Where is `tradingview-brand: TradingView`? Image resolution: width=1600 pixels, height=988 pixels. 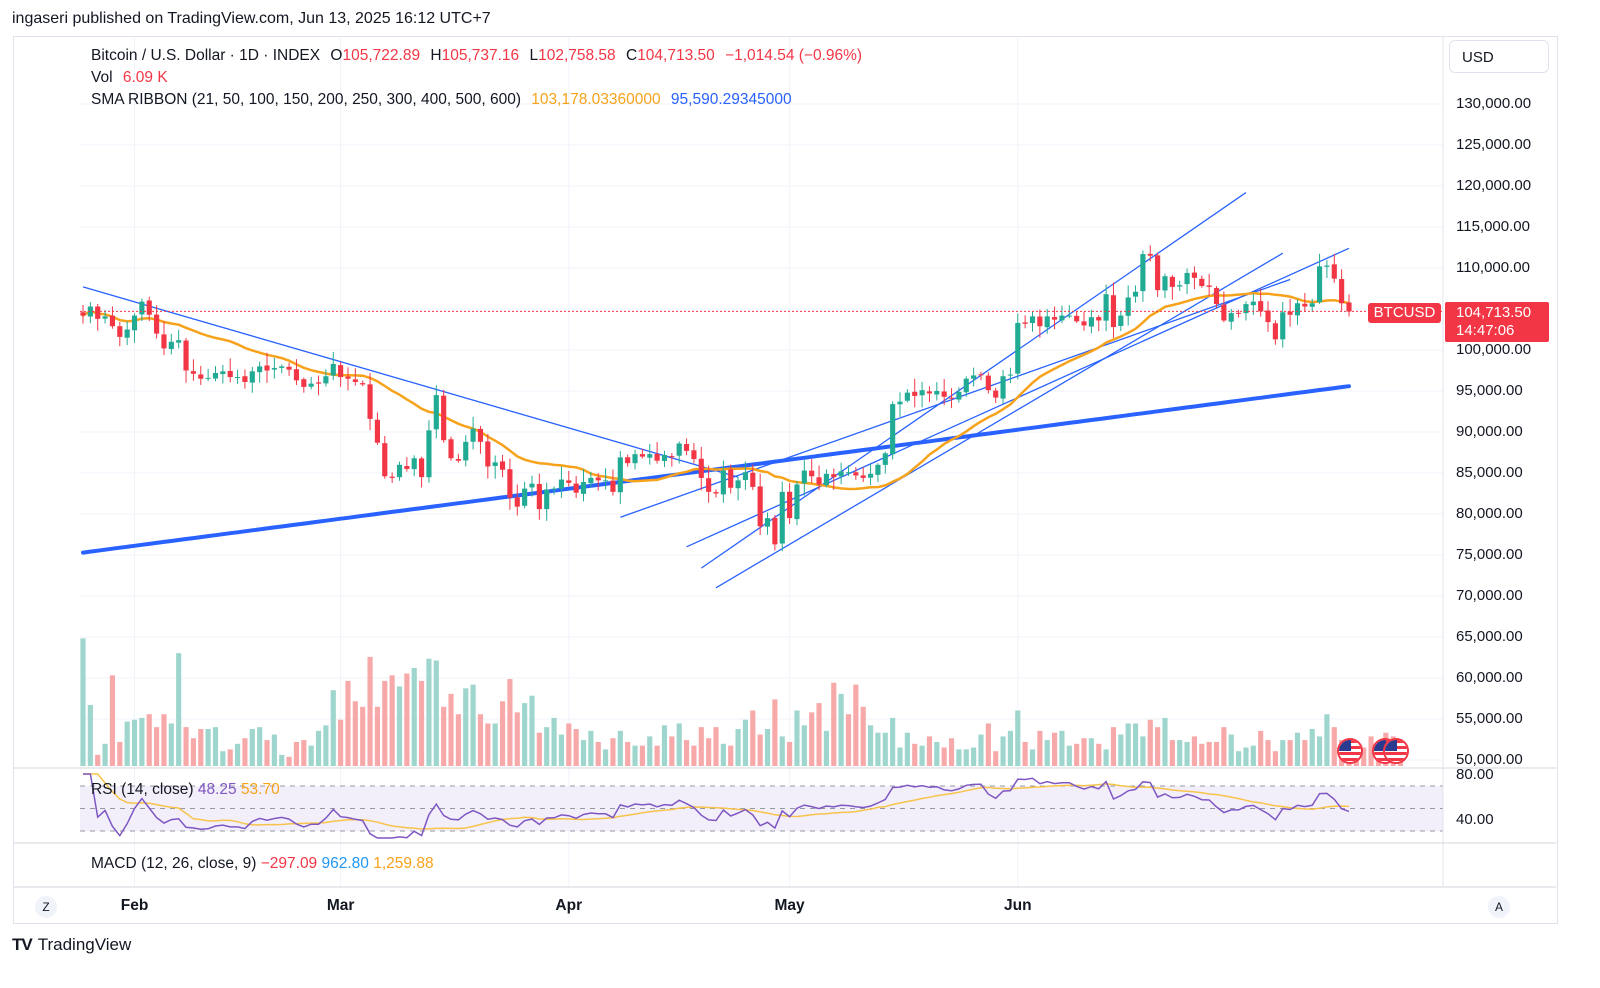 tradingview-brand: TradingView is located at coordinates (84, 944).